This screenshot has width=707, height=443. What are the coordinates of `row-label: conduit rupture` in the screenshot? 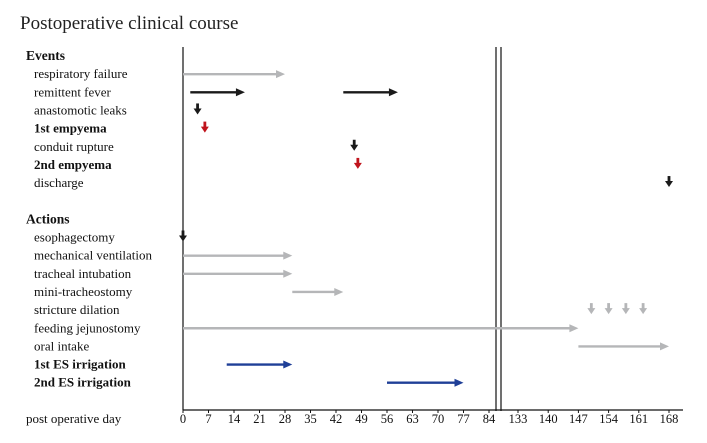 It's located at (74, 146).